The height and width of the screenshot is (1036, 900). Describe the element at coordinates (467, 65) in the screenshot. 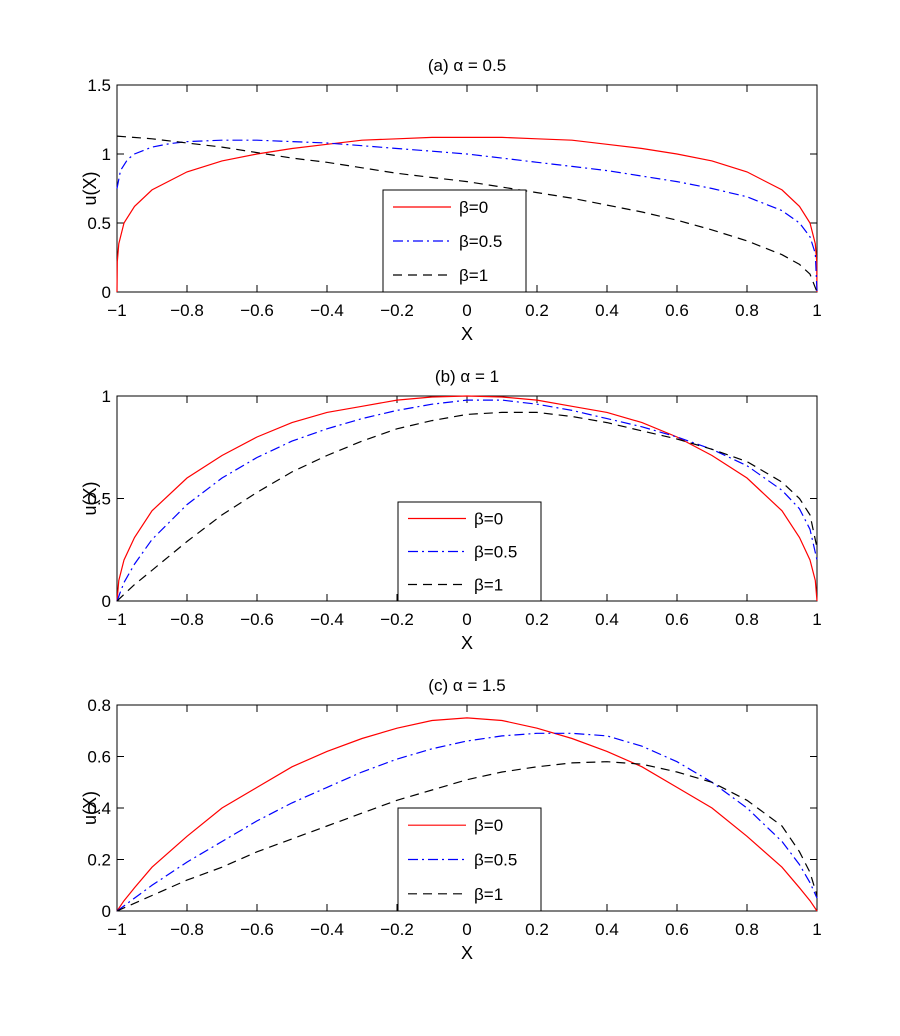

I see `chart-title: (a) α = 0.5` at that location.